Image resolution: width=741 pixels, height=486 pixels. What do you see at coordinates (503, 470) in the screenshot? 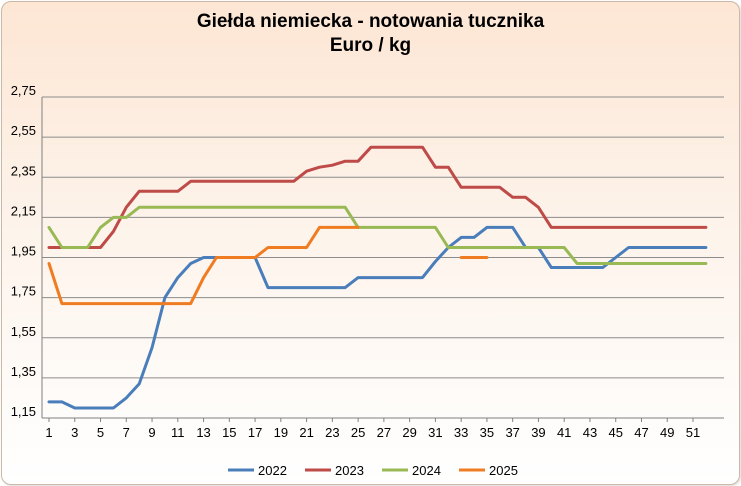
I see `legend-label-2025: 2025` at bounding box center [503, 470].